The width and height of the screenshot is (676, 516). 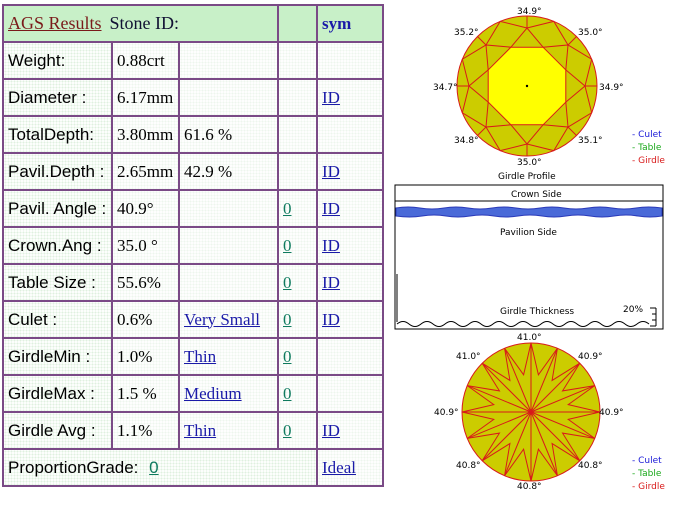 I want to click on row-value-cell: 55.6%, so click(x=145, y=282).